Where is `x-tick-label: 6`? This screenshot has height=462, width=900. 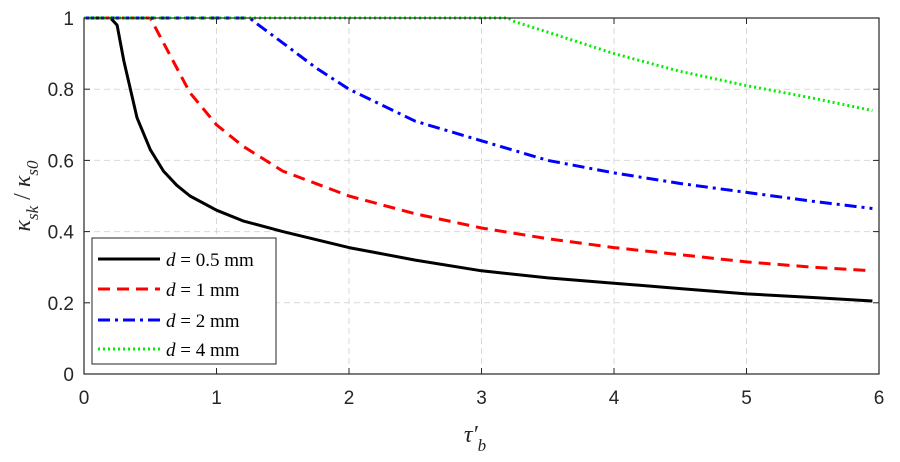 x-tick-label: 6 is located at coordinates (879, 398).